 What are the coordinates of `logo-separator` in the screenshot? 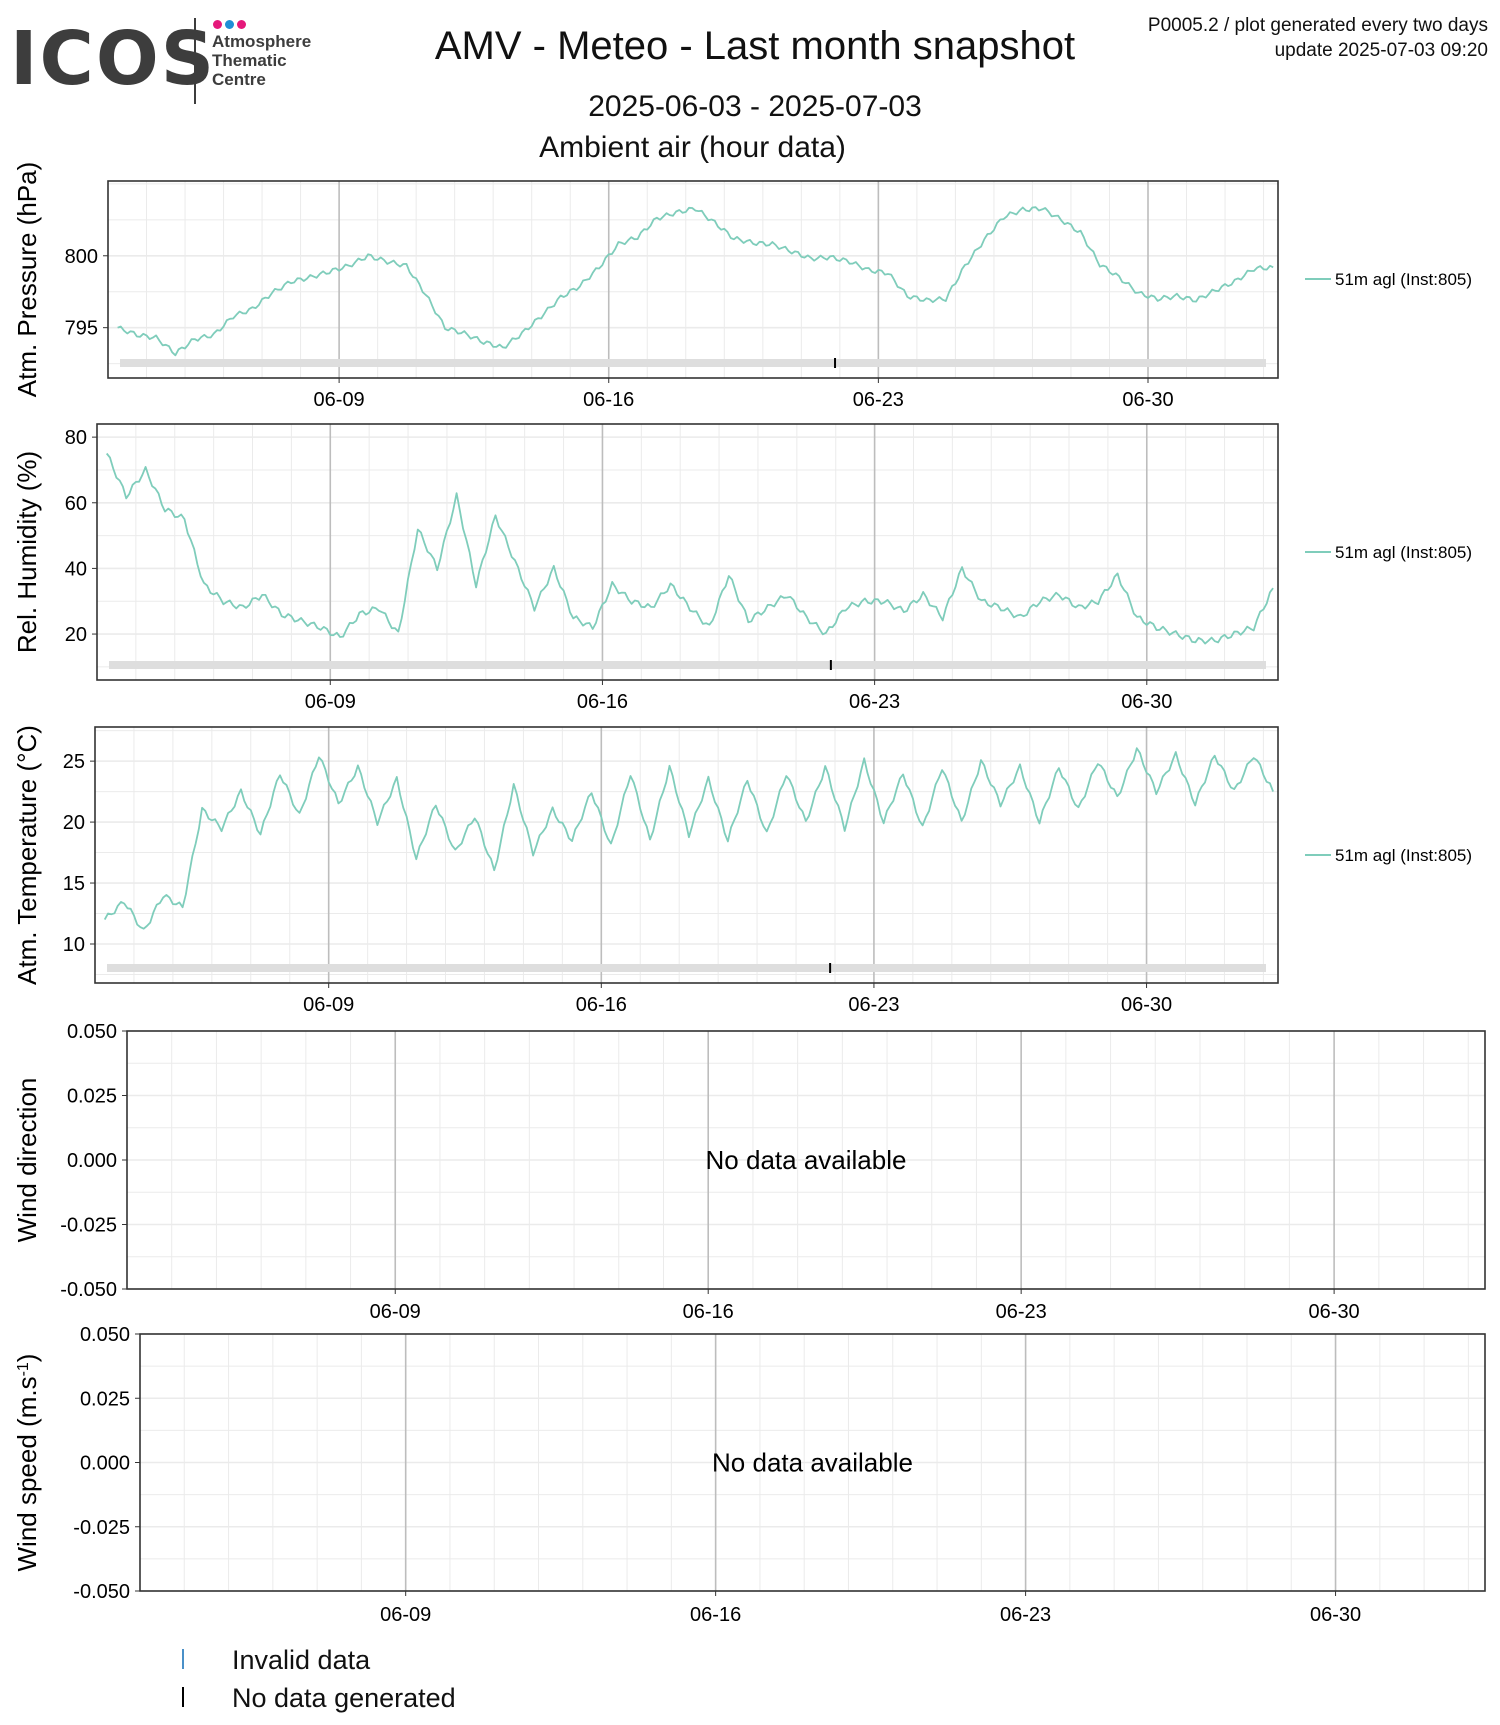 It's located at (195, 61).